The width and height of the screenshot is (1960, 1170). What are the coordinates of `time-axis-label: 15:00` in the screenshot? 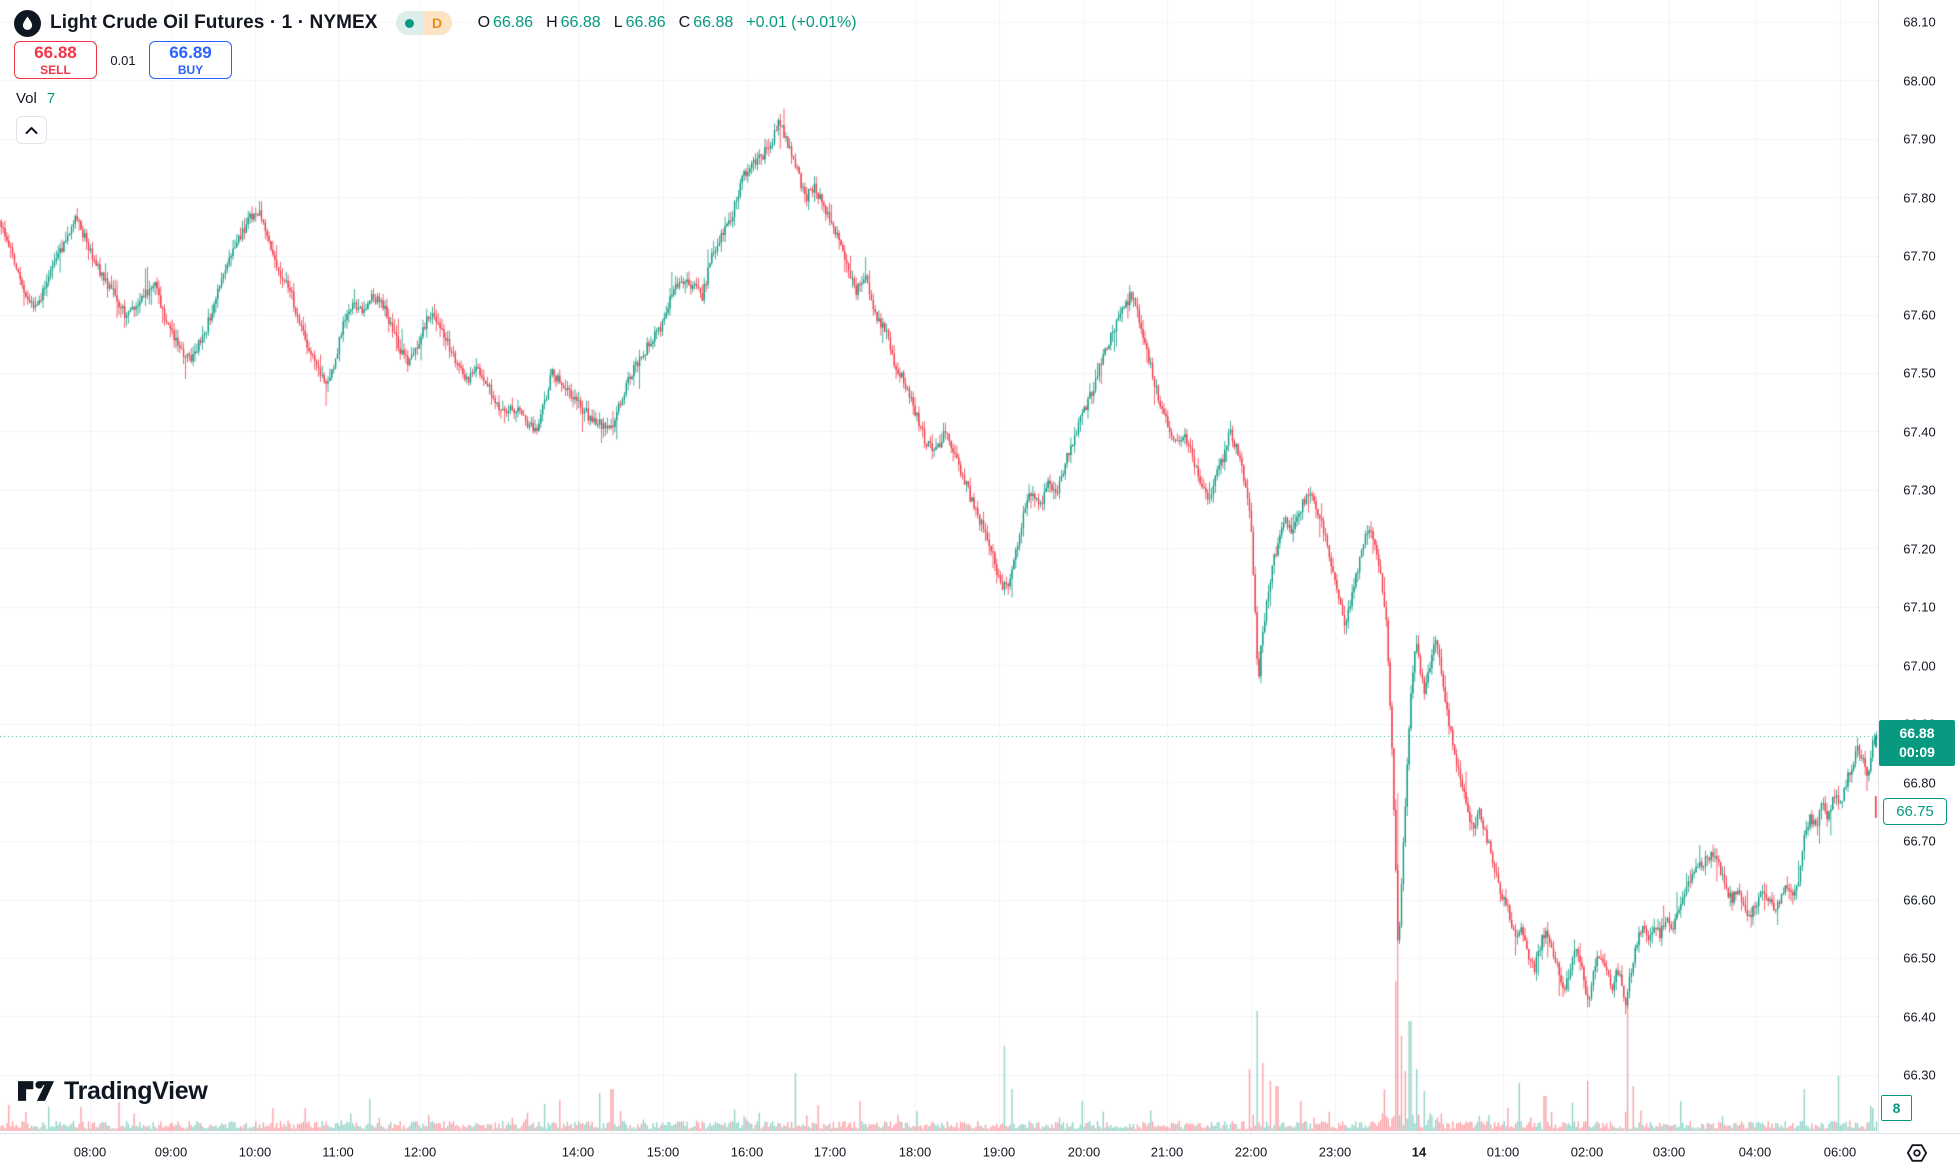 It's located at (663, 1152).